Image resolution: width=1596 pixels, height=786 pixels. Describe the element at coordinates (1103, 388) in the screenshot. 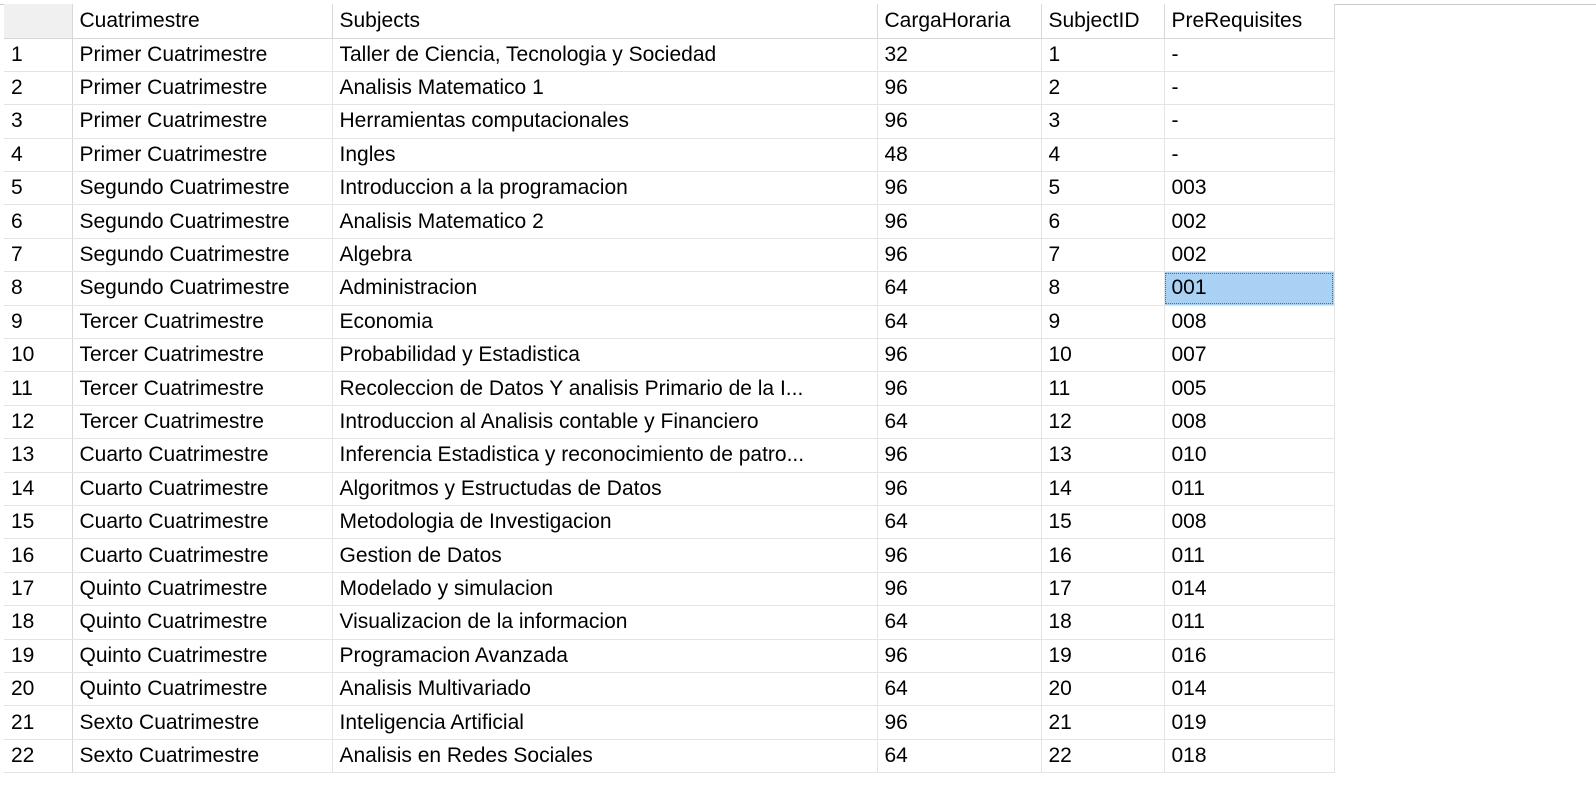

I see `cell-subjectid: 11` at that location.